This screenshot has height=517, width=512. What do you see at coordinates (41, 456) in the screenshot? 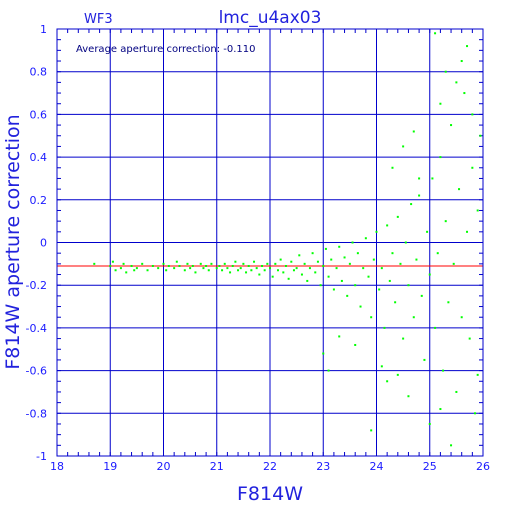
I see `y-tick-label: -1` at bounding box center [41, 456].